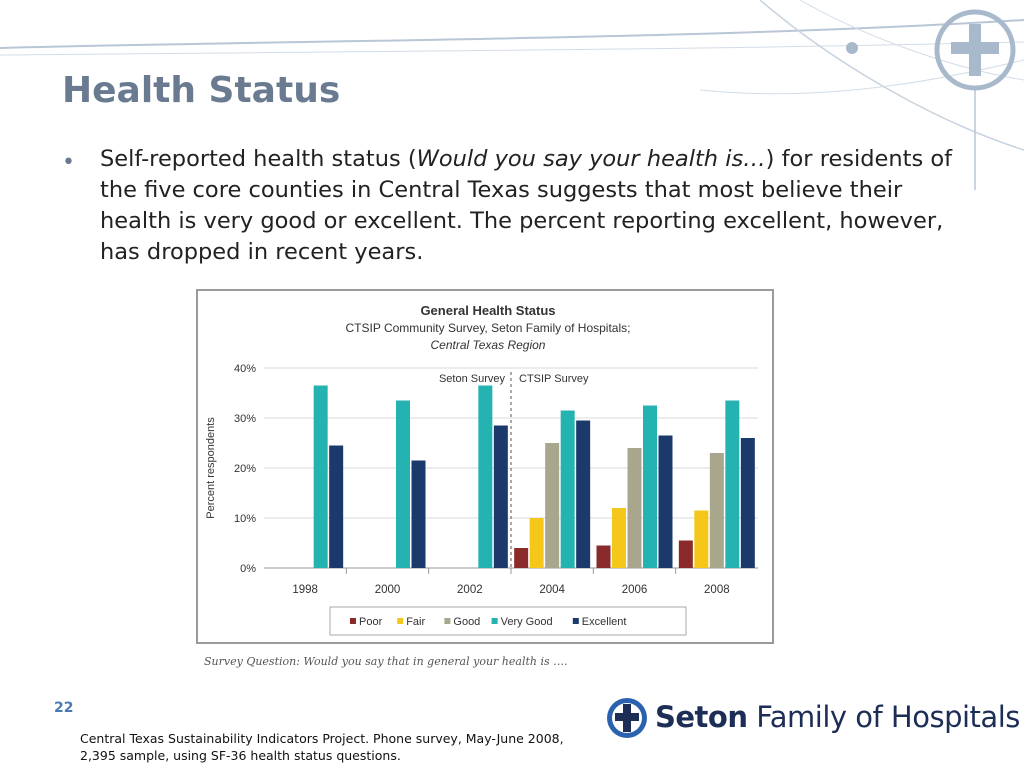  I want to click on legend-label: Fair, so click(415, 622).